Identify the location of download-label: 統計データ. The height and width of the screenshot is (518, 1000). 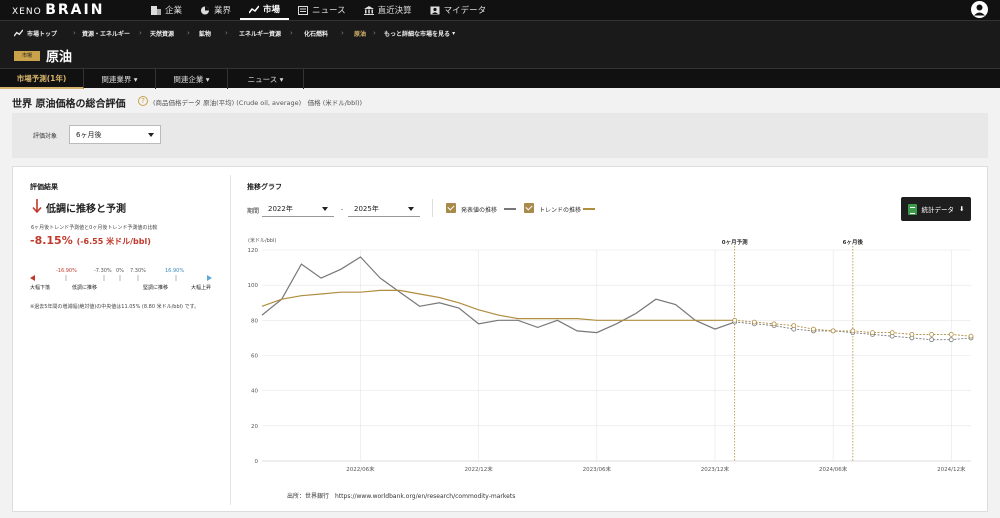
(938, 210).